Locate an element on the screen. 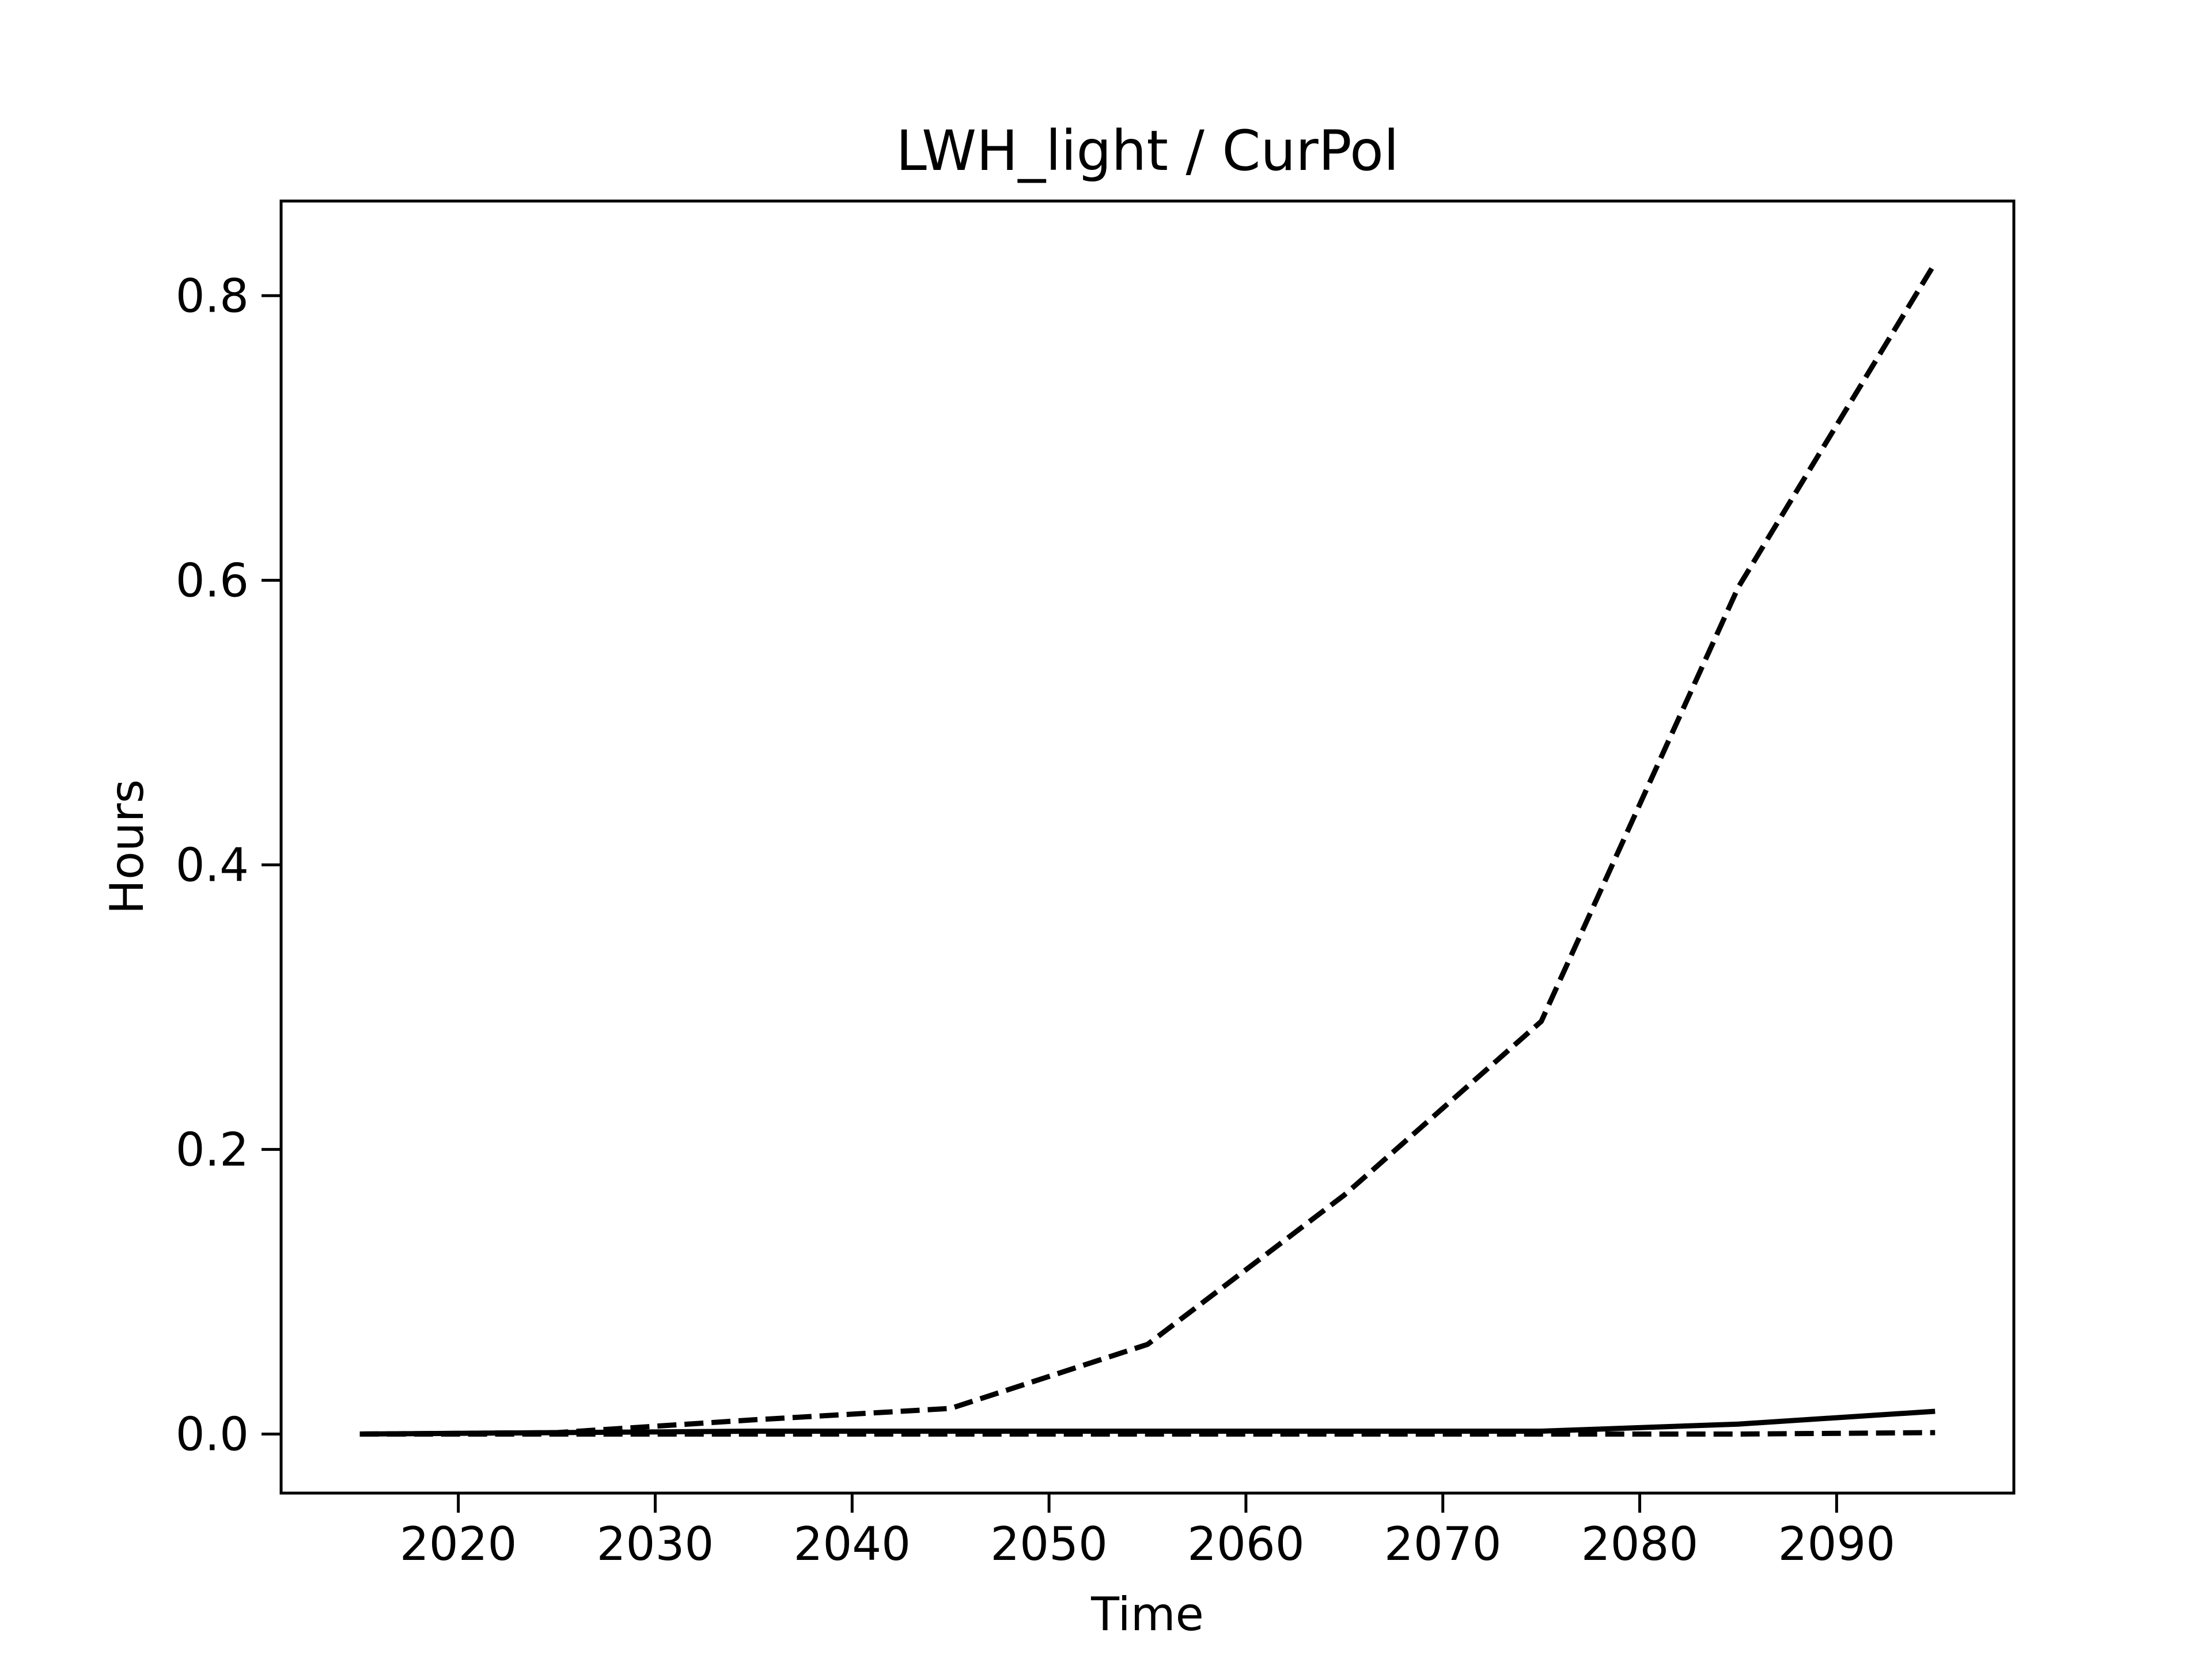  x-tick-label: 2080 is located at coordinates (1640, 1544).